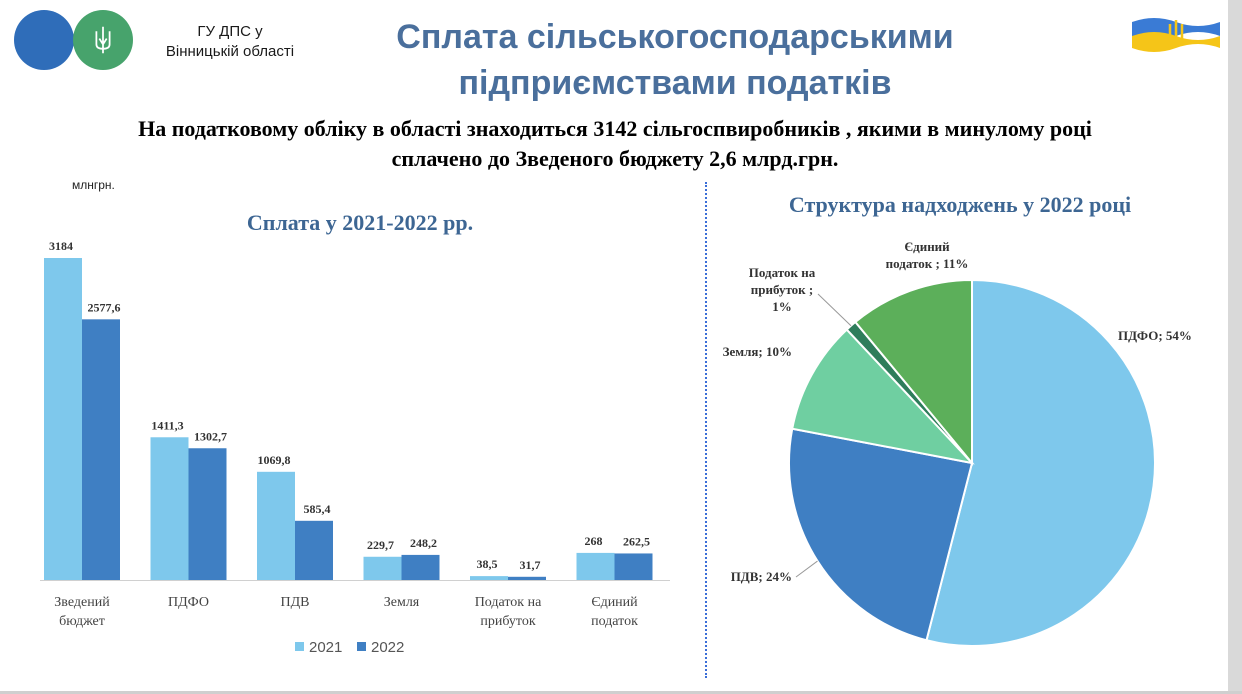  Describe the element at coordinates (230, 31) in the screenshot. I see `org-line-1: ГУ ДПС у` at that location.